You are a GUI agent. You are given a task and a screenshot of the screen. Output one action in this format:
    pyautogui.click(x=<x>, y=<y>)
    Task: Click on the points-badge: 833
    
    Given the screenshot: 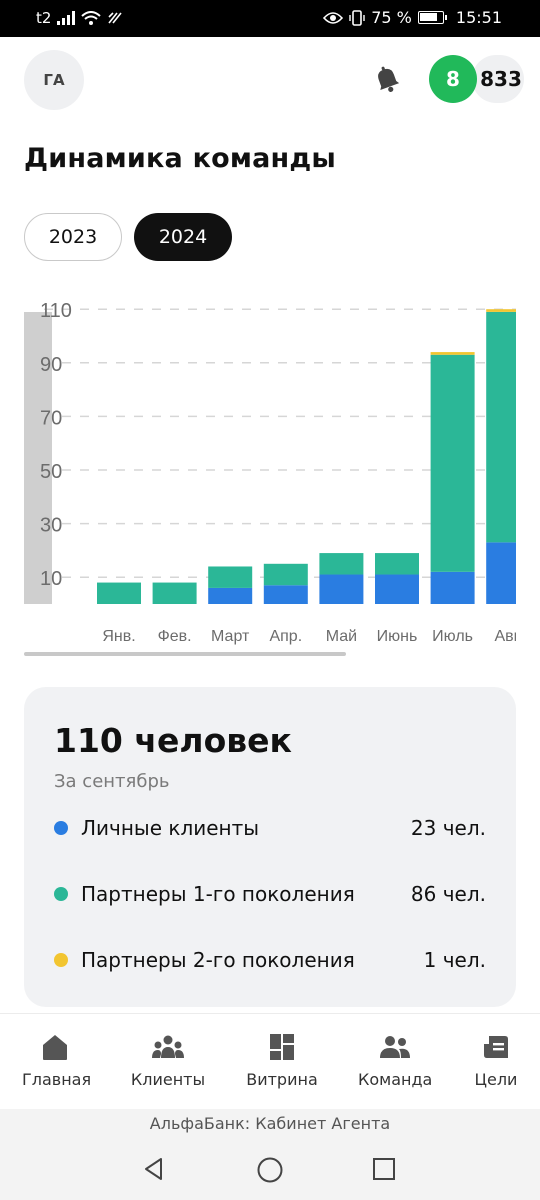 What is the action you would take?
    pyautogui.click(x=498, y=79)
    